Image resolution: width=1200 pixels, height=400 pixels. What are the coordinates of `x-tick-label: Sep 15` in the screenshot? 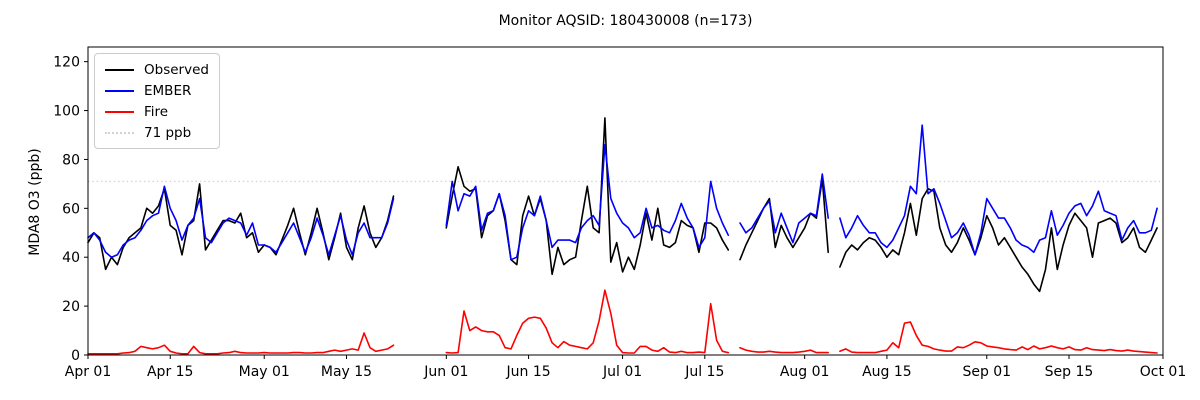 It's located at (1069, 372).